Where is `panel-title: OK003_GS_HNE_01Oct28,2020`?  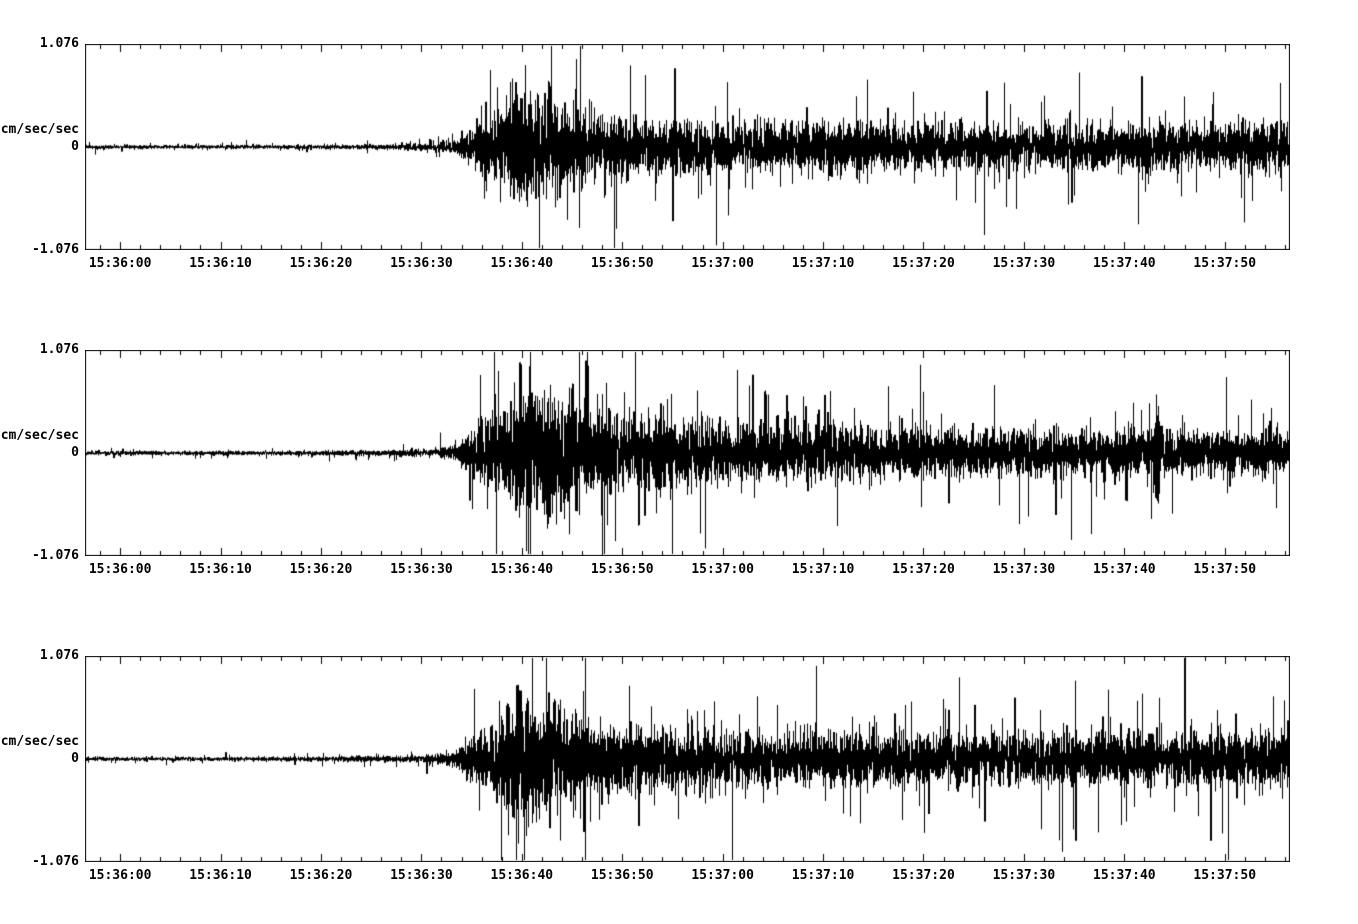
panel-title: OK003_GS_HNE_01Oct28,2020 is located at coordinates (679, 43).